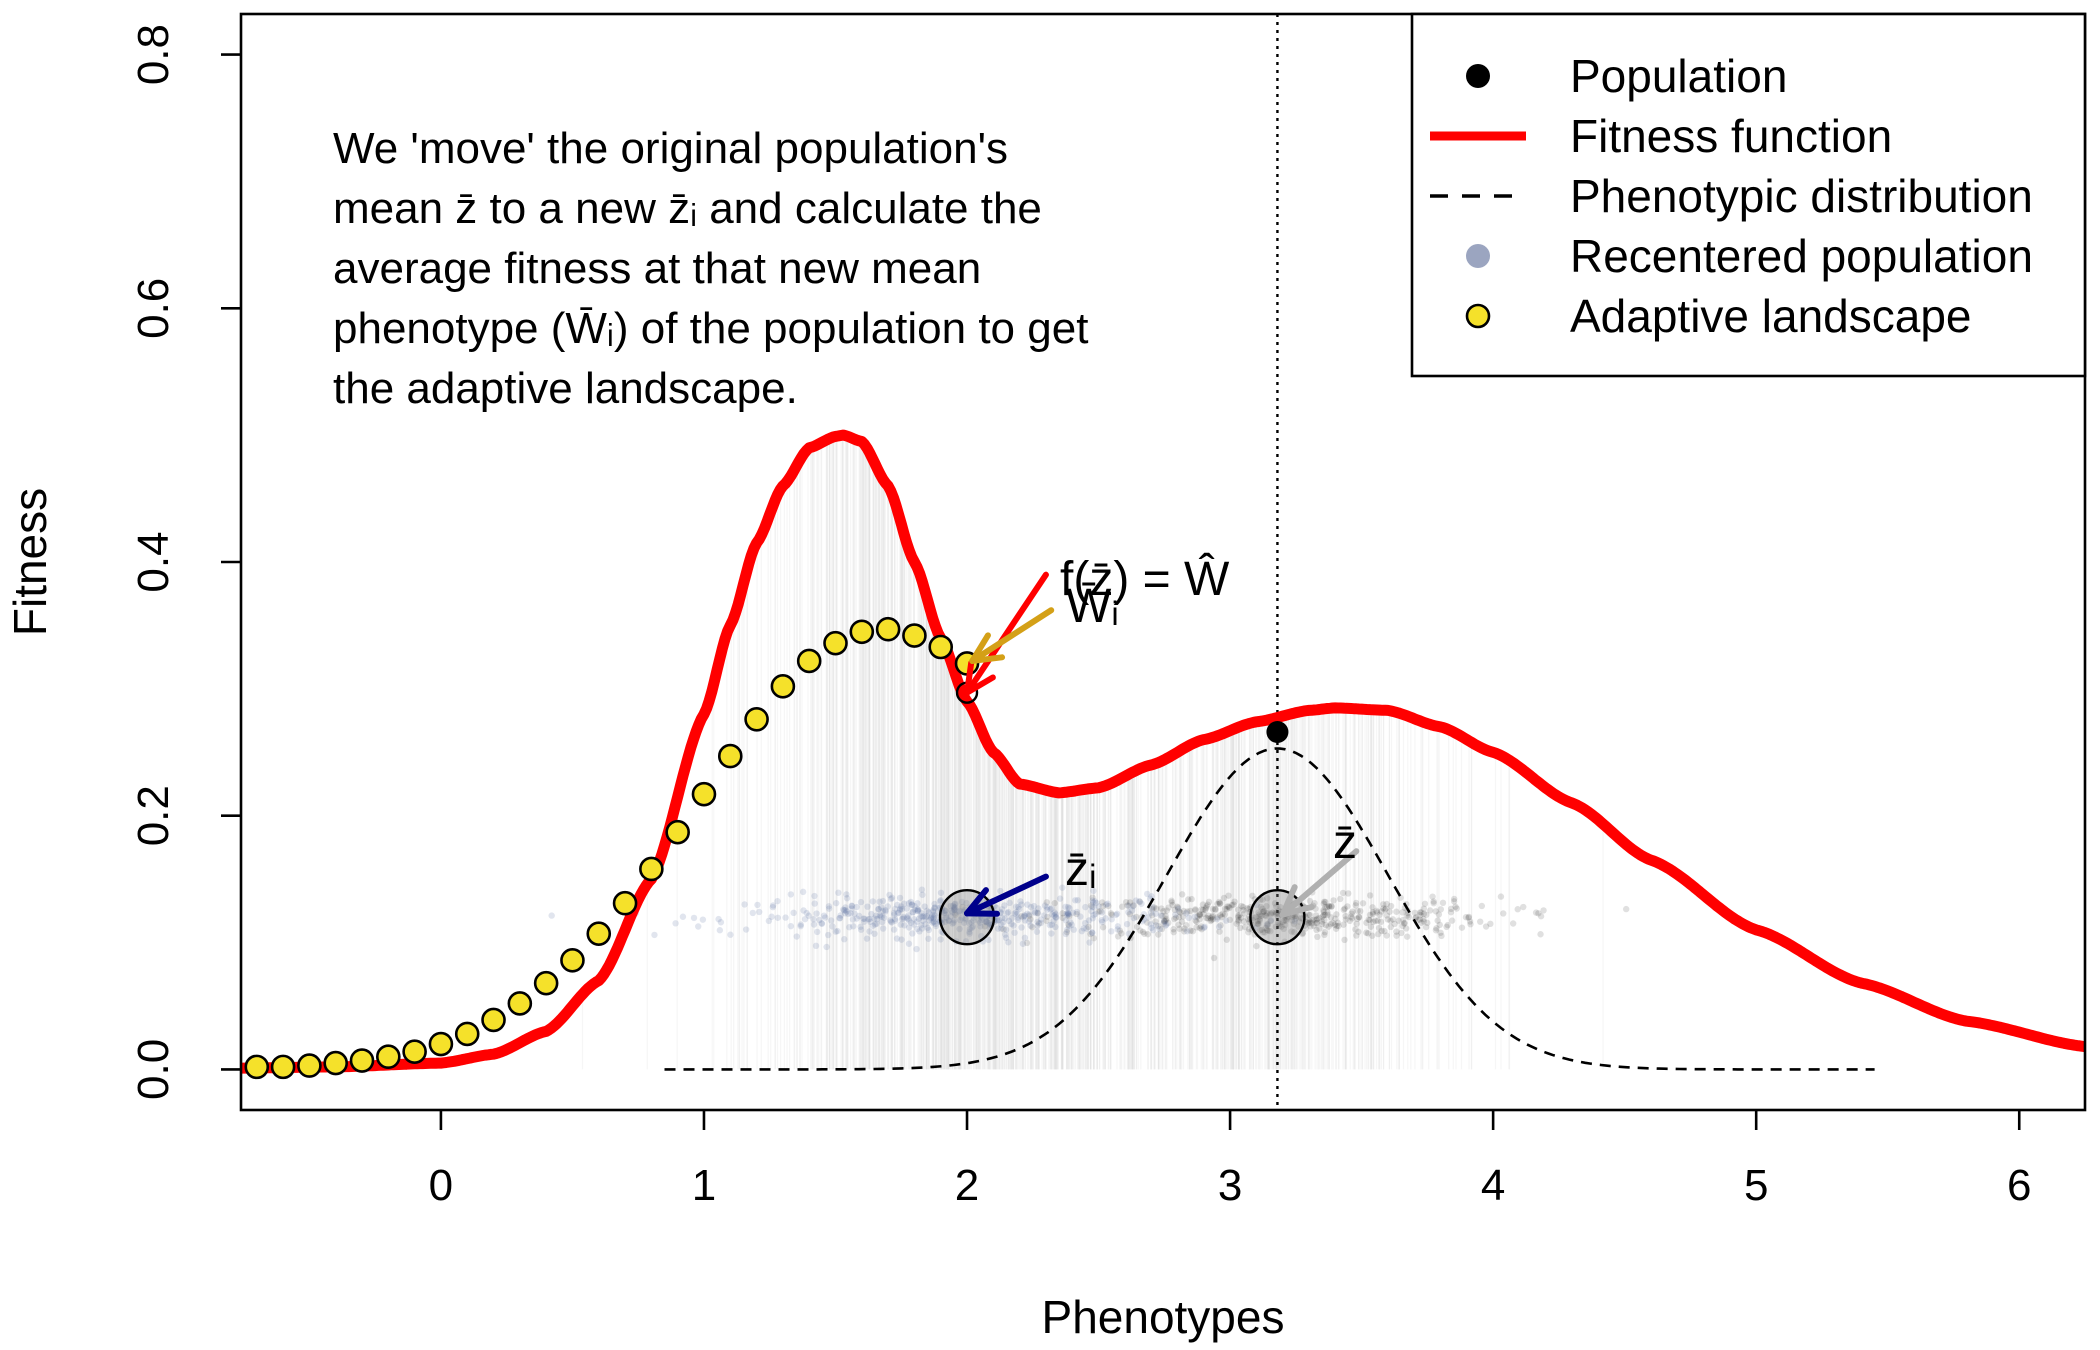  What do you see at coordinates (1756, 1185) in the screenshot?
I see `x-tick-label: 5` at bounding box center [1756, 1185].